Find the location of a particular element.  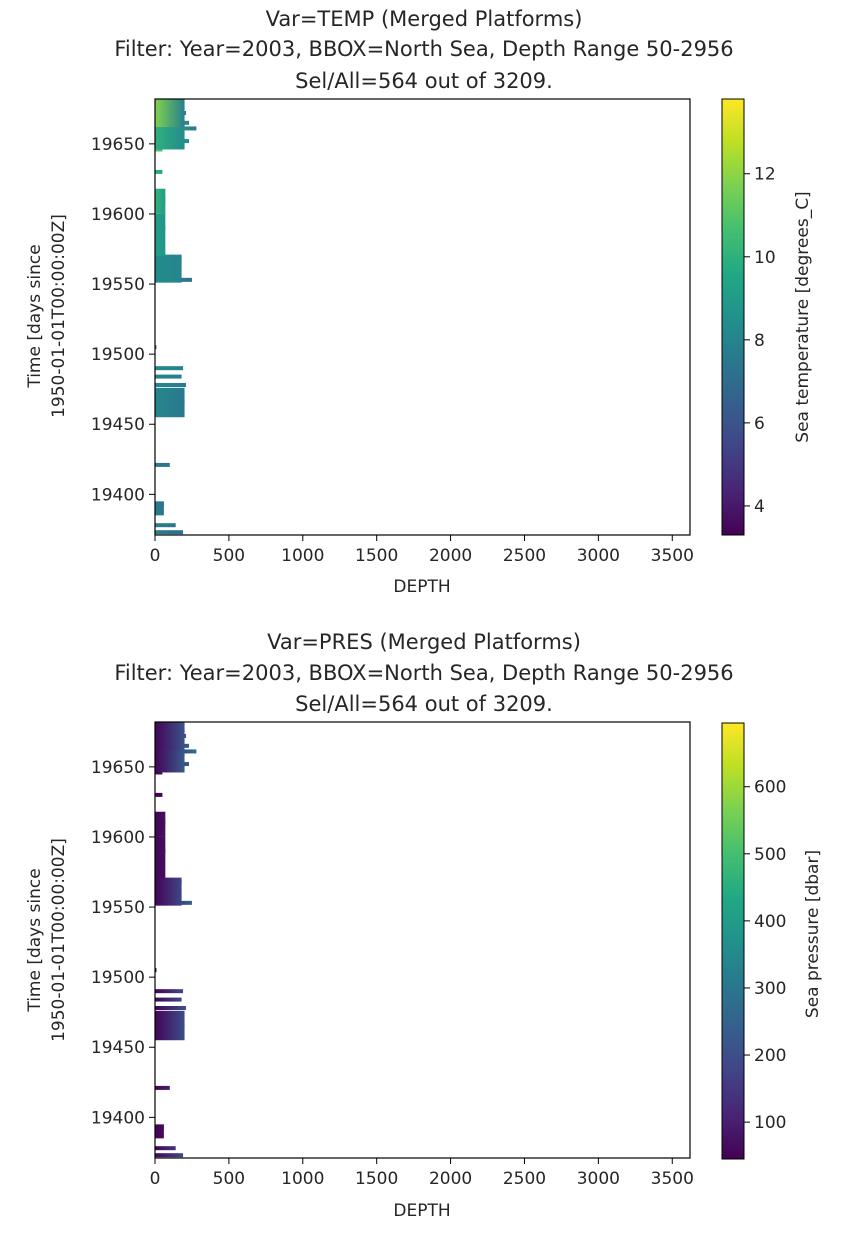

colorbar-tick-label: 400 is located at coordinates (770, 922).